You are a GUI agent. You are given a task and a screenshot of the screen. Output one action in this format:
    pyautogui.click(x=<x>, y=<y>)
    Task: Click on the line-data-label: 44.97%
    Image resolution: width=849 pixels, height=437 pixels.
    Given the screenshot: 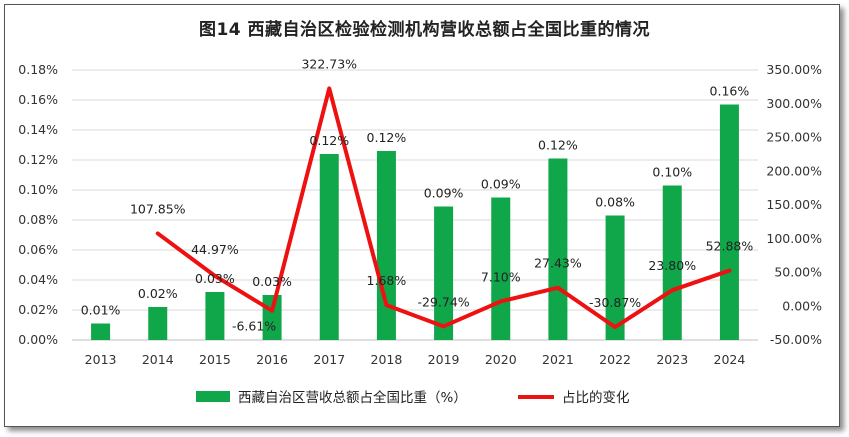 What is the action you would take?
    pyautogui.click(x=215, y=249)
    